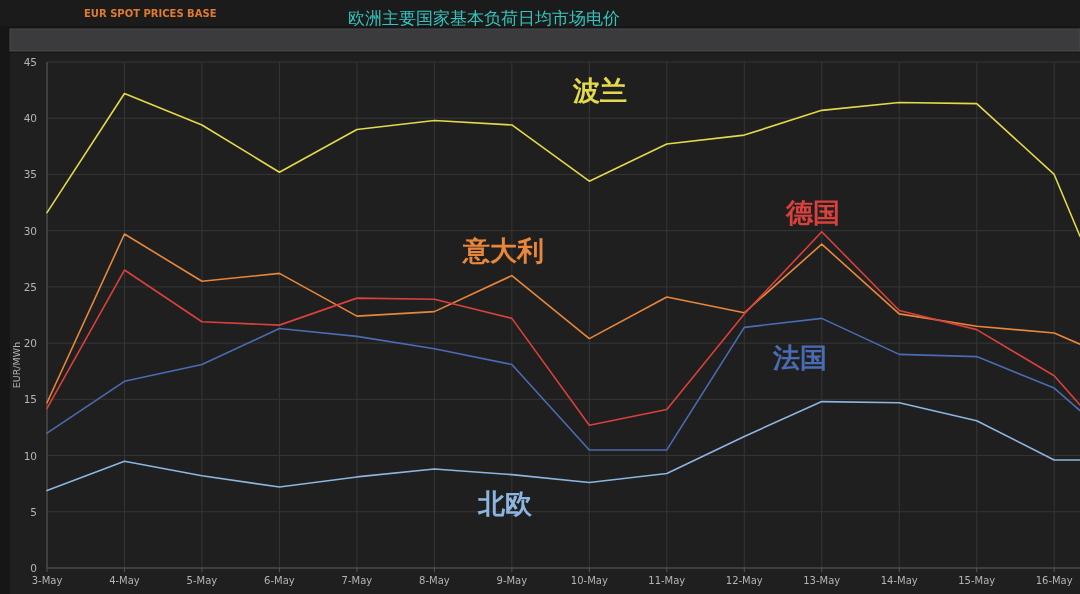 The width and height of the screenshot is (1080, 594). I want to click on y-tick-label: 45, so click(30, 62).